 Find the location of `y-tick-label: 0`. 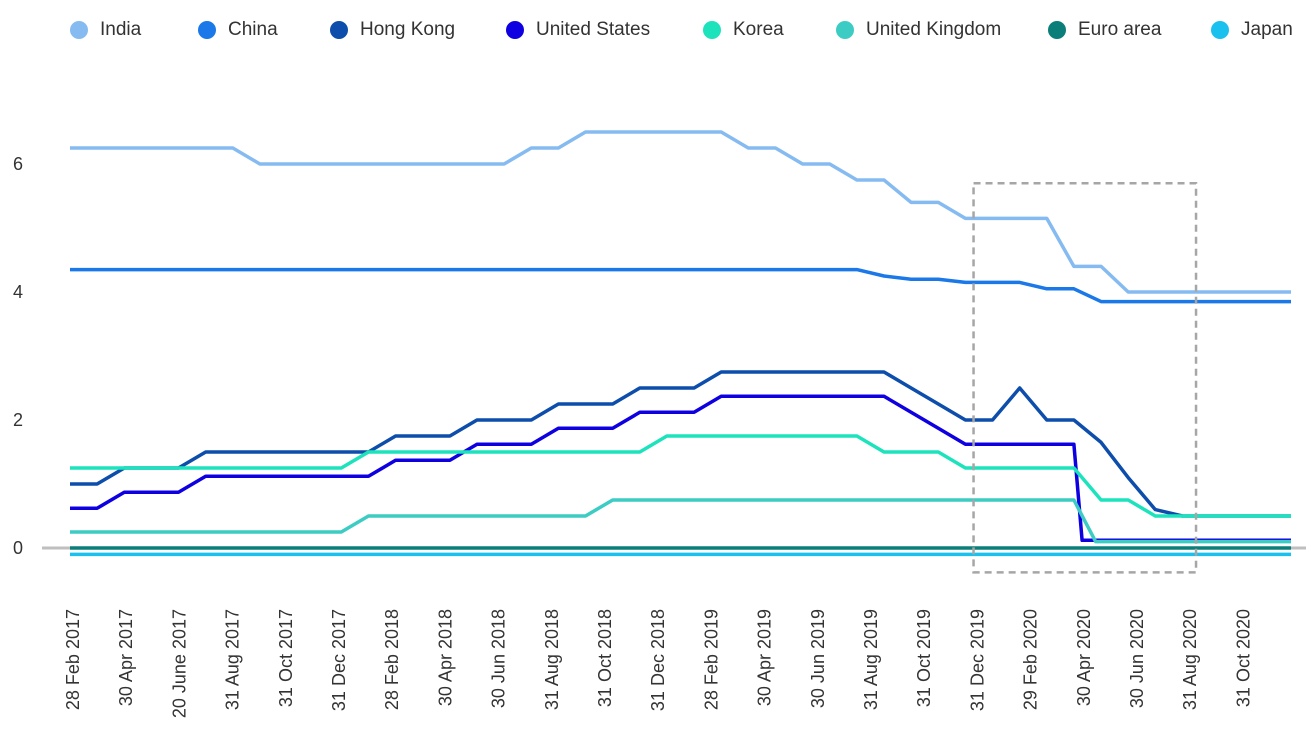

y-tick-label: 0 is located at coordinates (18, 548).